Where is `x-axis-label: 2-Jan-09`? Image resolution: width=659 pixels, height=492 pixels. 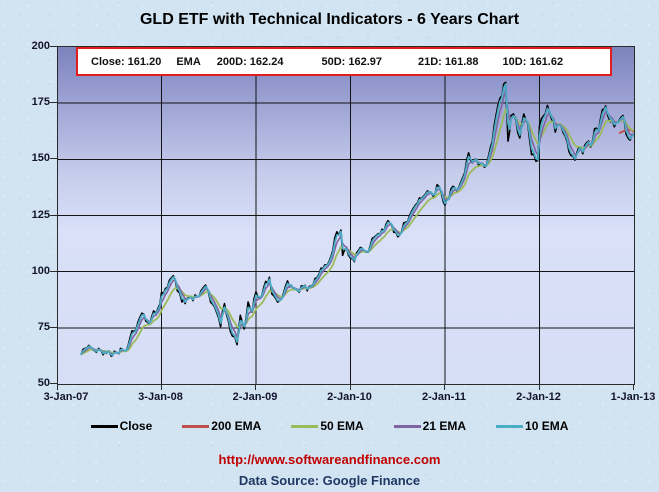
x-axis-label: 2-Jan-09 is located at coordinates (255, 397).